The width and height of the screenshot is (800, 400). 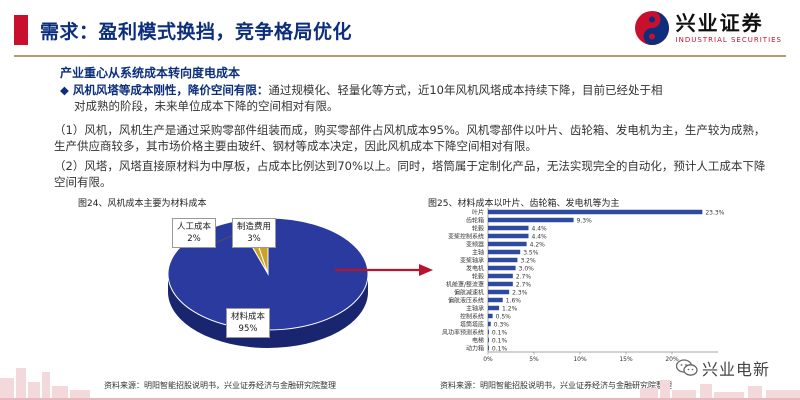 I want to click on figure-24-caption: 图24、风机成本主要为材料成本, so click(x=142, y=204).